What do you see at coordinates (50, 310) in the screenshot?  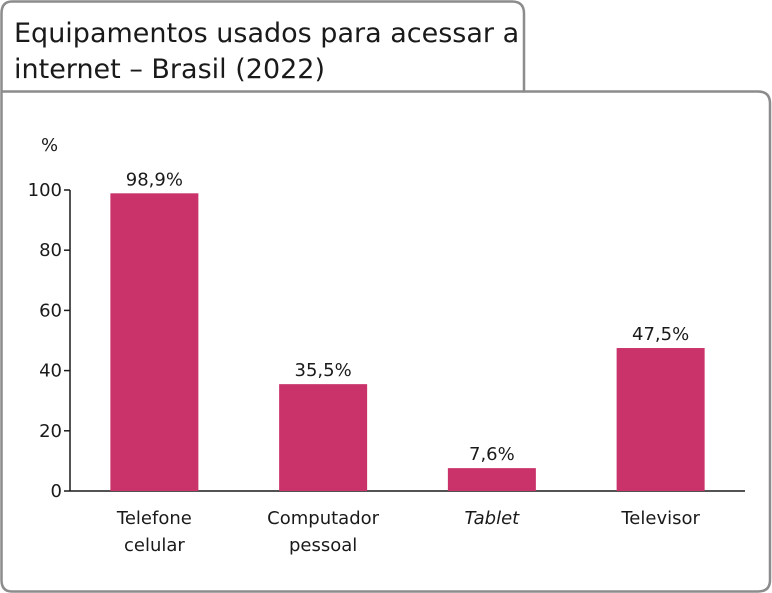 I see `y-tick-label: 60` at bounding box center [50, 310].